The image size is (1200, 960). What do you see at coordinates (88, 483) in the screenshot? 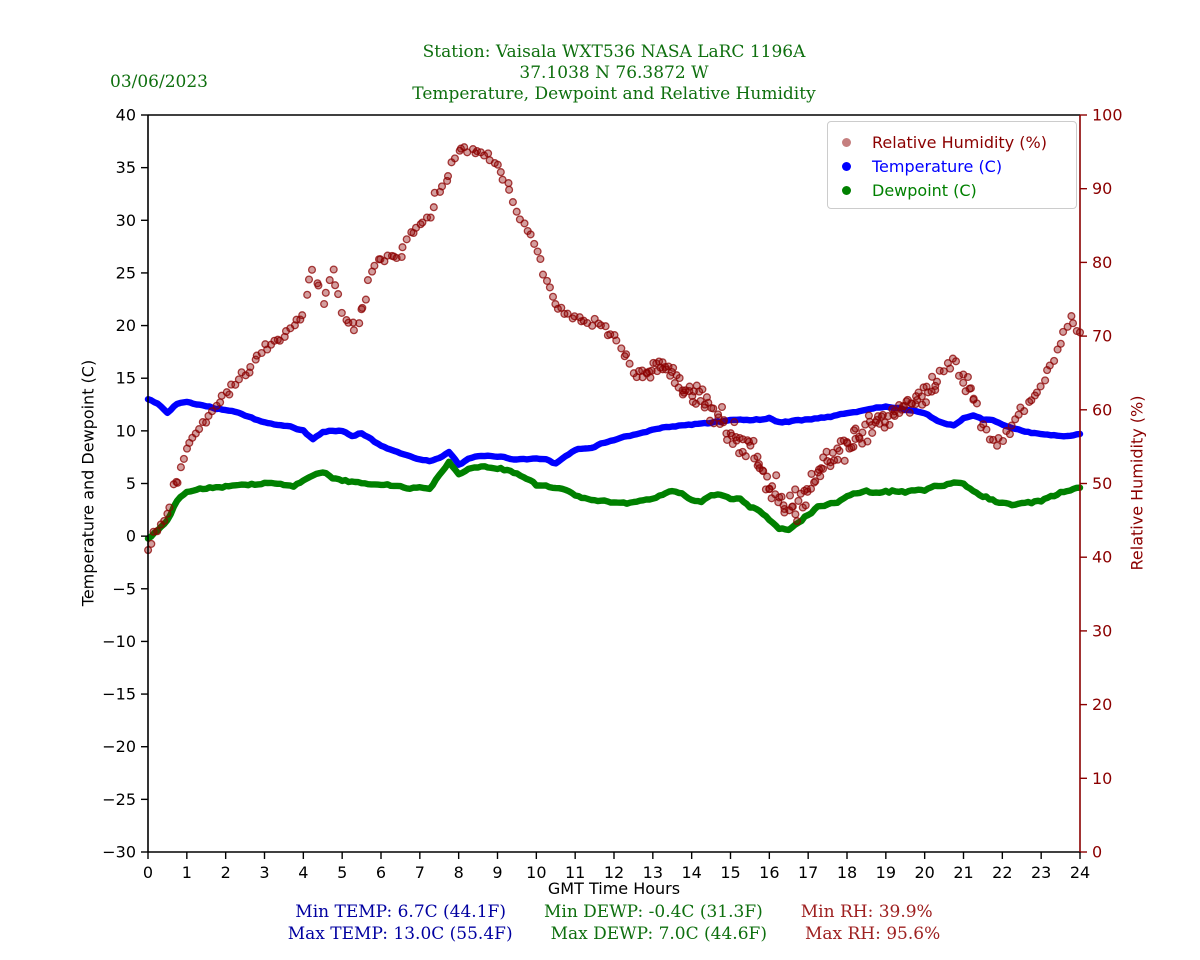
I see `left-axis-label: Temperature and Dewpoint (C)` at bounding box center [88, 483].